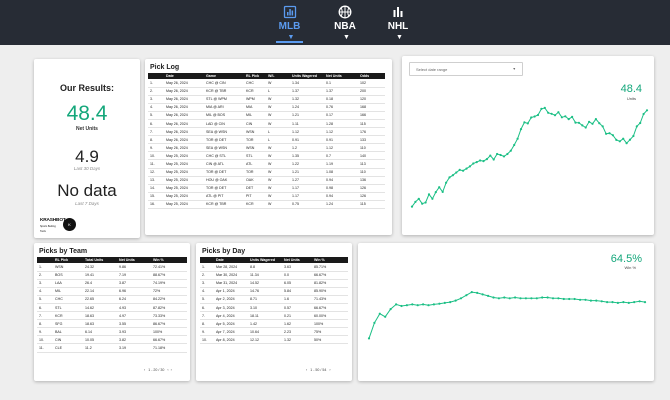  Describe the element at coordinates (224, 76) in the screenshot. I see `column-header: Game` at that location.